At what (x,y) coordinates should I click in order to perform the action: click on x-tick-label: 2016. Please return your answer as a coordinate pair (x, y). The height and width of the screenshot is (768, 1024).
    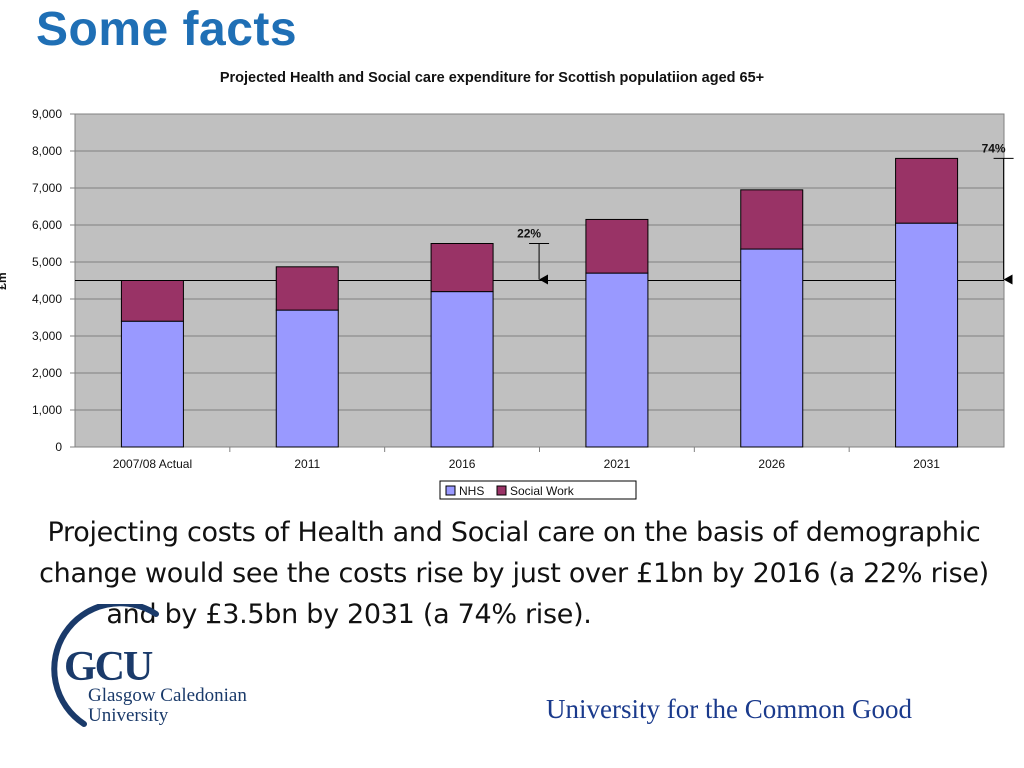
    Looking at the image, I should click on (462, 464).